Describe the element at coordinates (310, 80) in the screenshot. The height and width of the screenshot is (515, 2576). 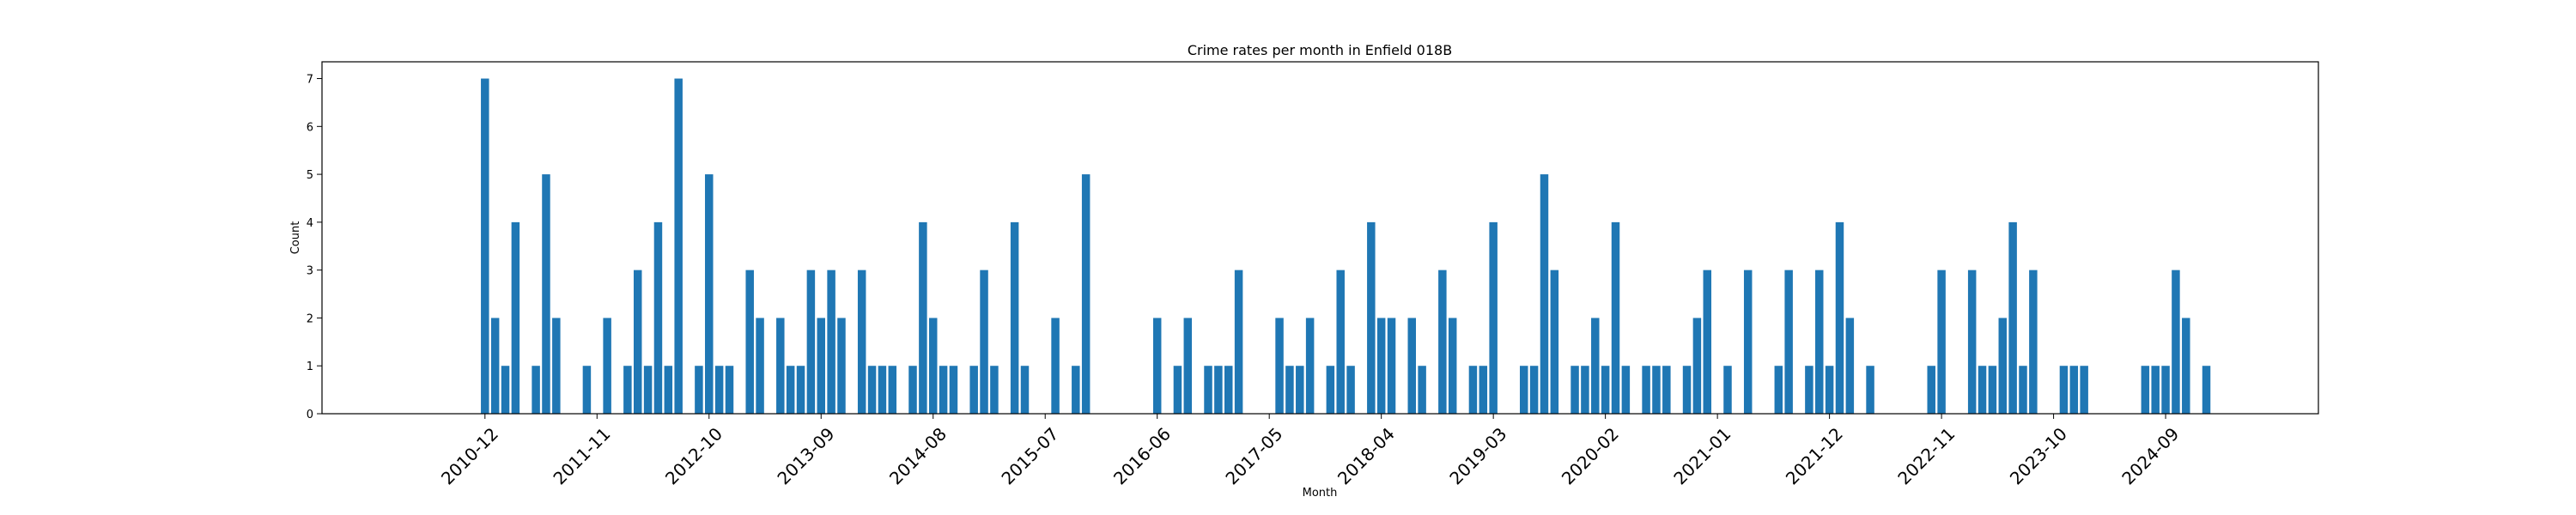
I see `y-tick-label: 7` at that location.